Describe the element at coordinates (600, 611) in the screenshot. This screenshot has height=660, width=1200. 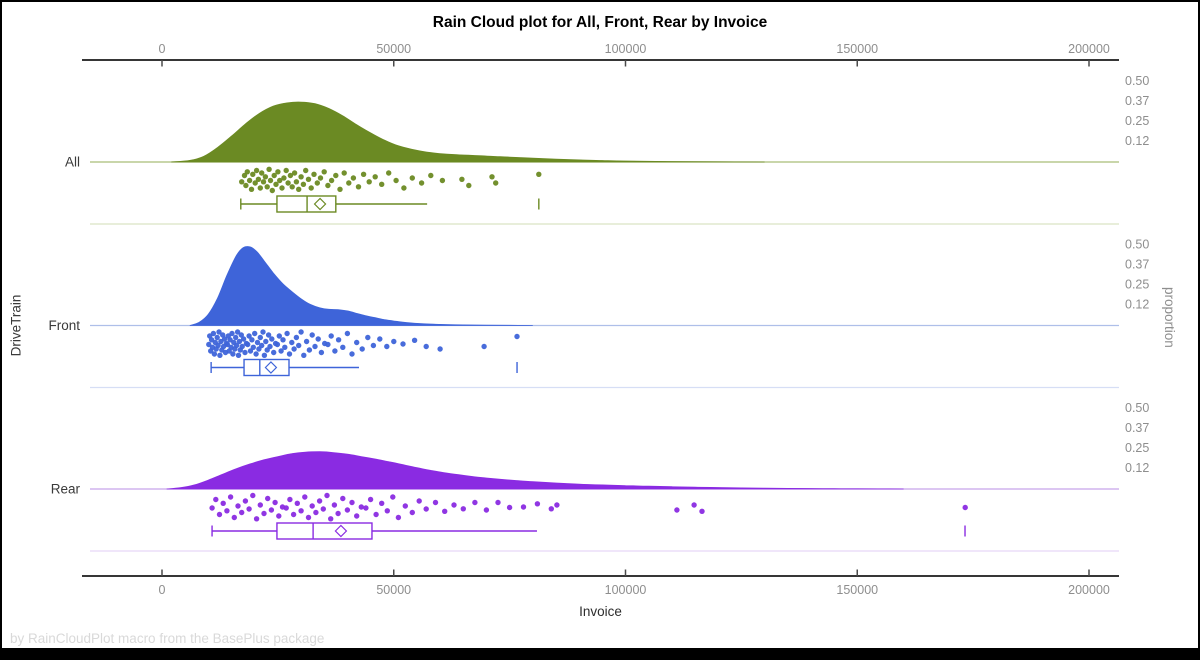
I see `x-axis-title: Invoice` at that location.